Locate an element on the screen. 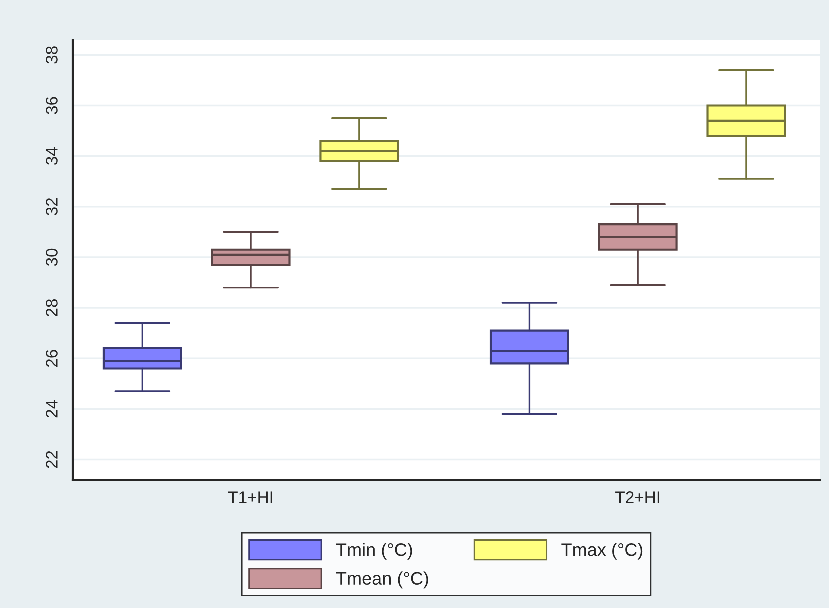 The height and width of the screenshot is (608, 829). y-tick-label: 32 is located at coordinates (52, 207).